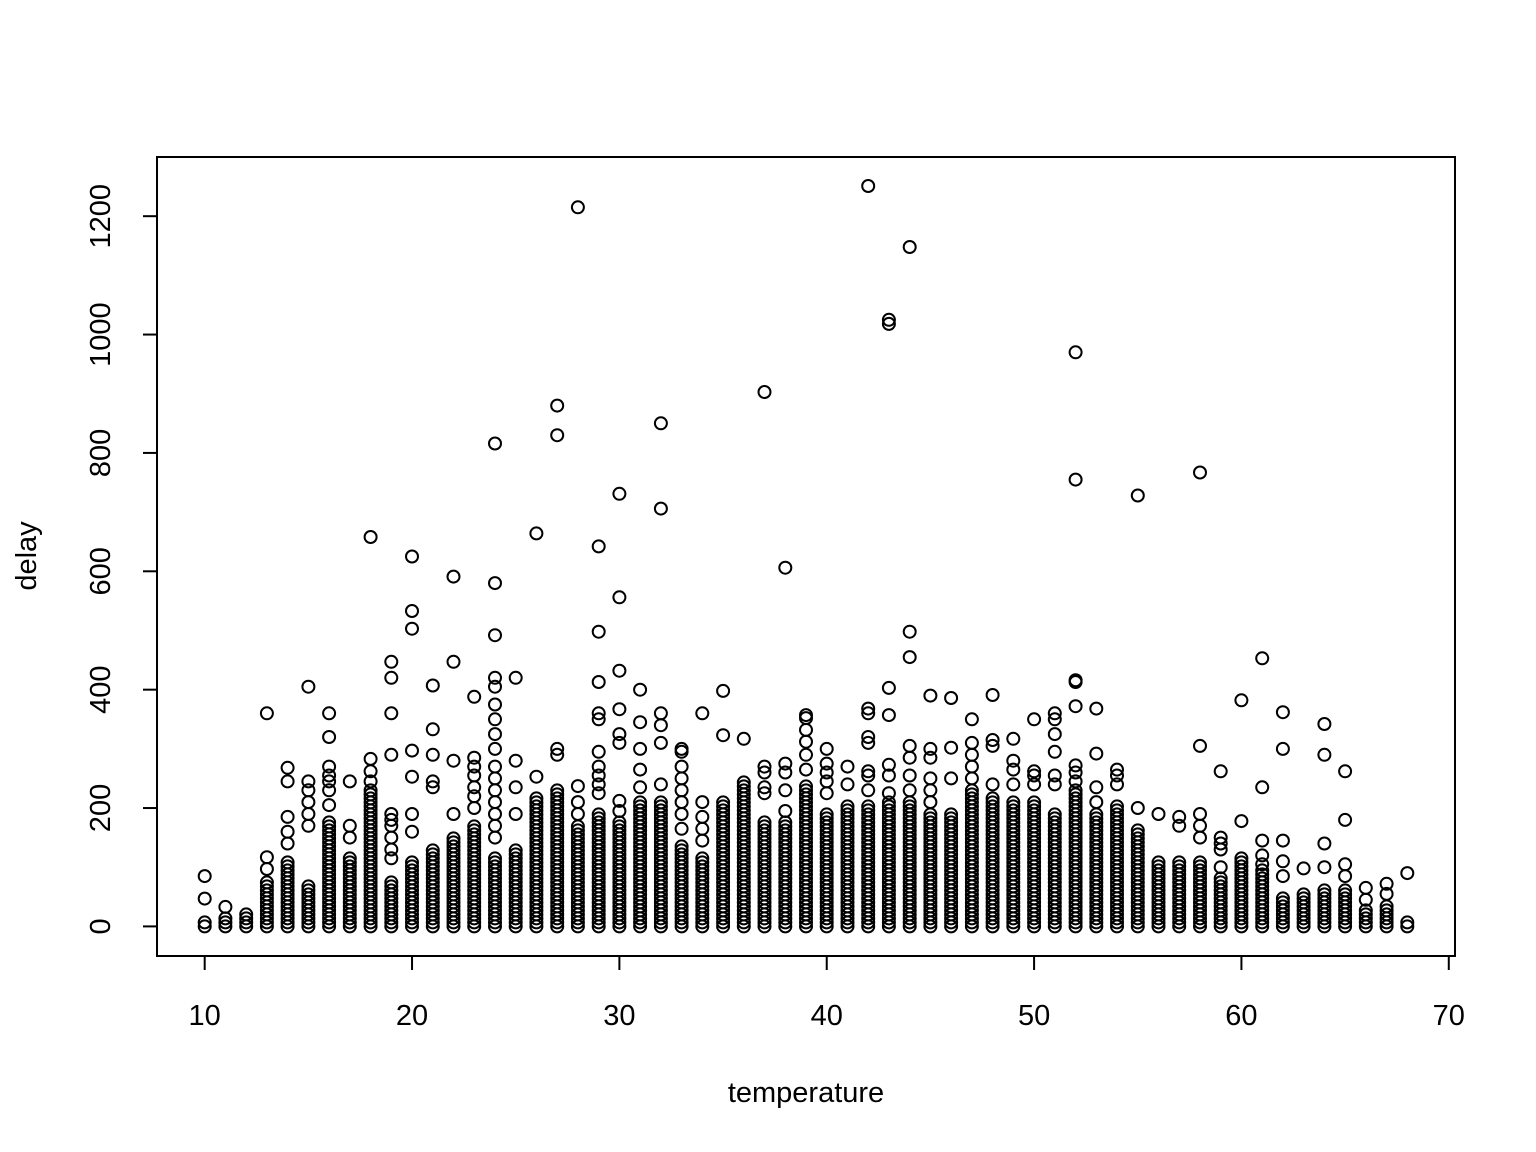 The height and width of the screenshot is (1152, 1536). Describe the element at coordinates (101, 571) in the screenshot. I see `y-tick-label: 600` at that location.